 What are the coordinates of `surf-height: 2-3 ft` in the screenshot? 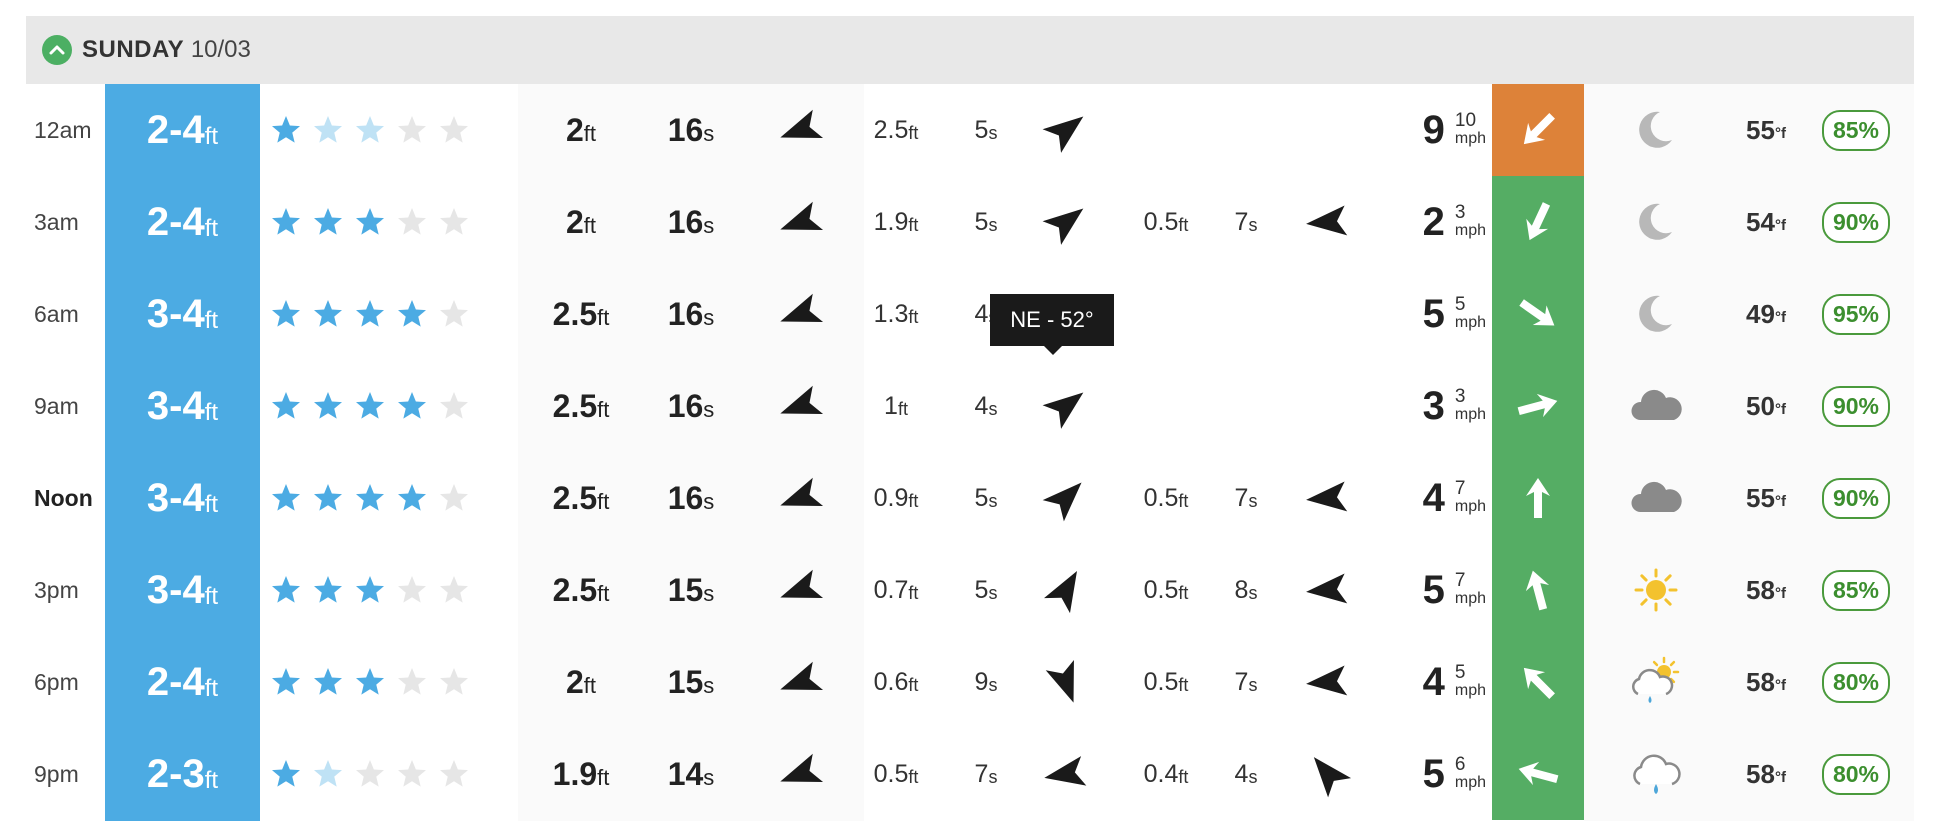 It's located at (182, 774).